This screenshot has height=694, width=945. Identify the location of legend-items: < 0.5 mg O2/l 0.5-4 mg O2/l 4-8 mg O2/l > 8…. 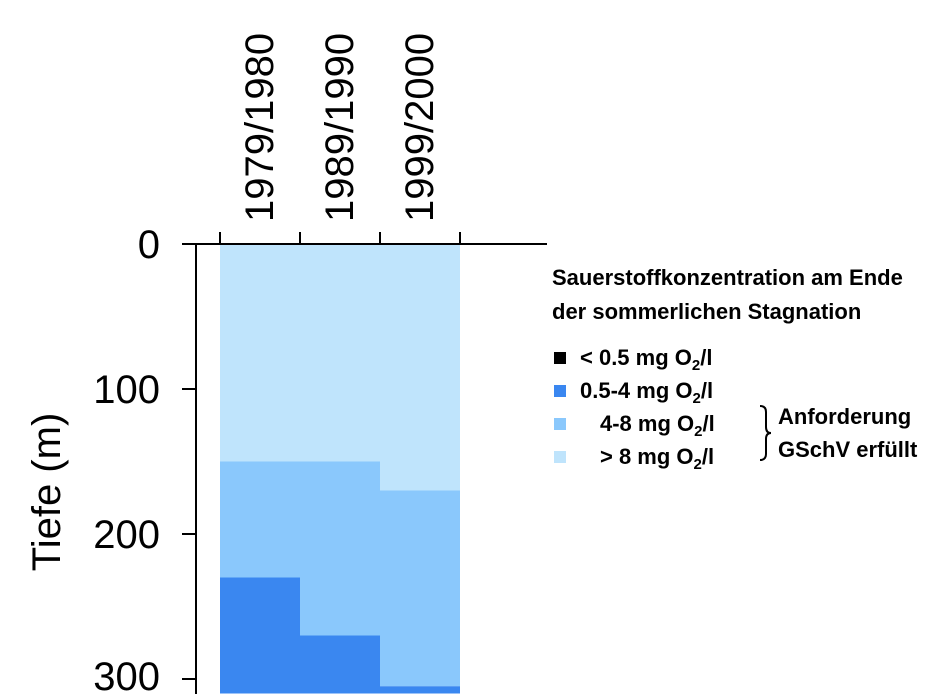
(747, 407).